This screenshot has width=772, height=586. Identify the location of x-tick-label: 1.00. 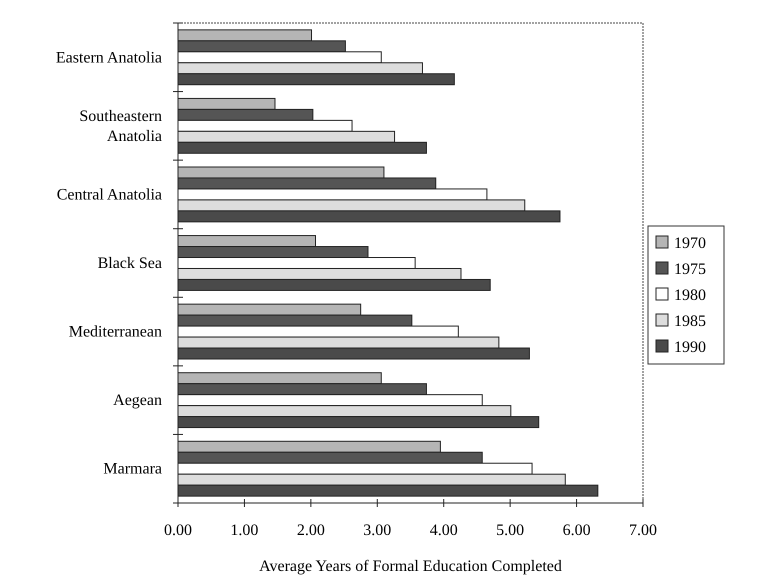
(244, 530).